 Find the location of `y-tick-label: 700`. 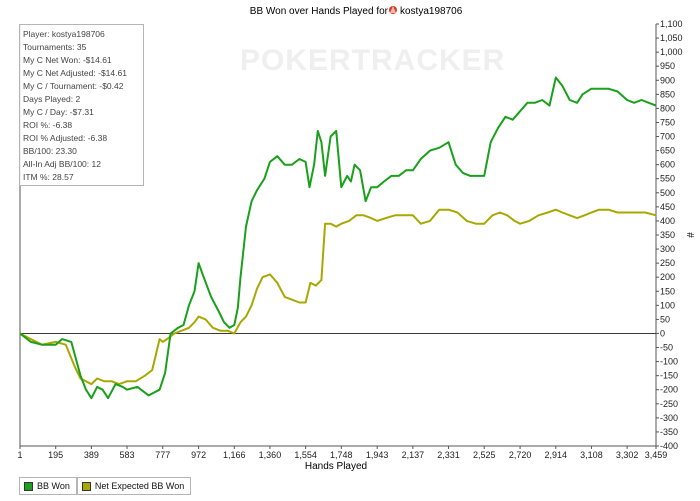

y-tick-label: 700 is located at coordinates (667, 137).